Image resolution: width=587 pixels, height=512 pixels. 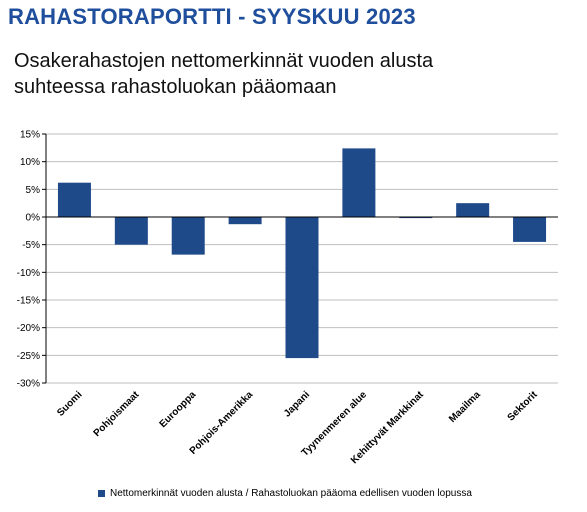 I want to click on category-label: Suomi, so click(x=70, y=404).